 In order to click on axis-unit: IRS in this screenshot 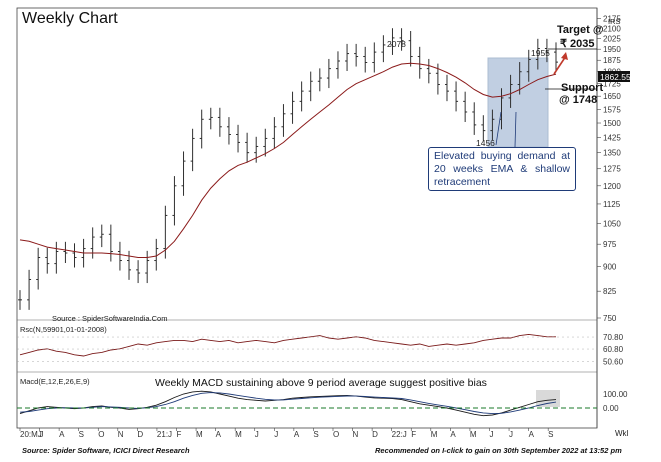, I will do `click(614, 21)`.